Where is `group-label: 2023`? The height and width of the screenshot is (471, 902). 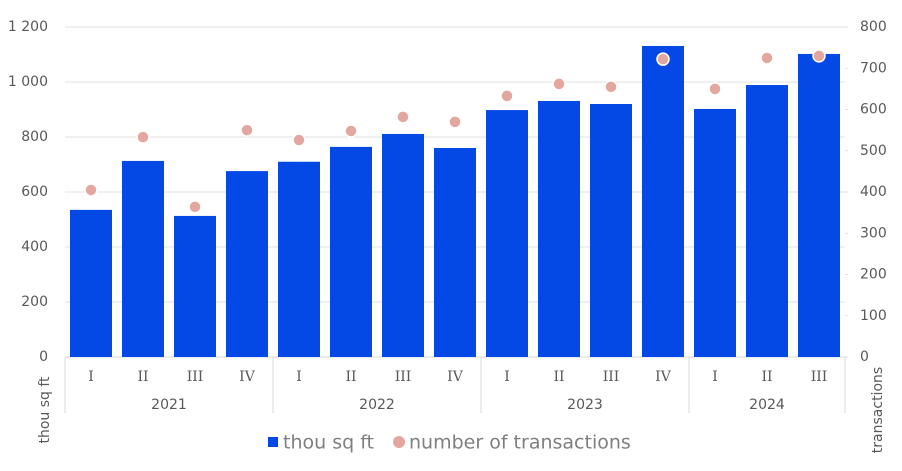
group-label: 2023 is located at coordinates (585, 405).